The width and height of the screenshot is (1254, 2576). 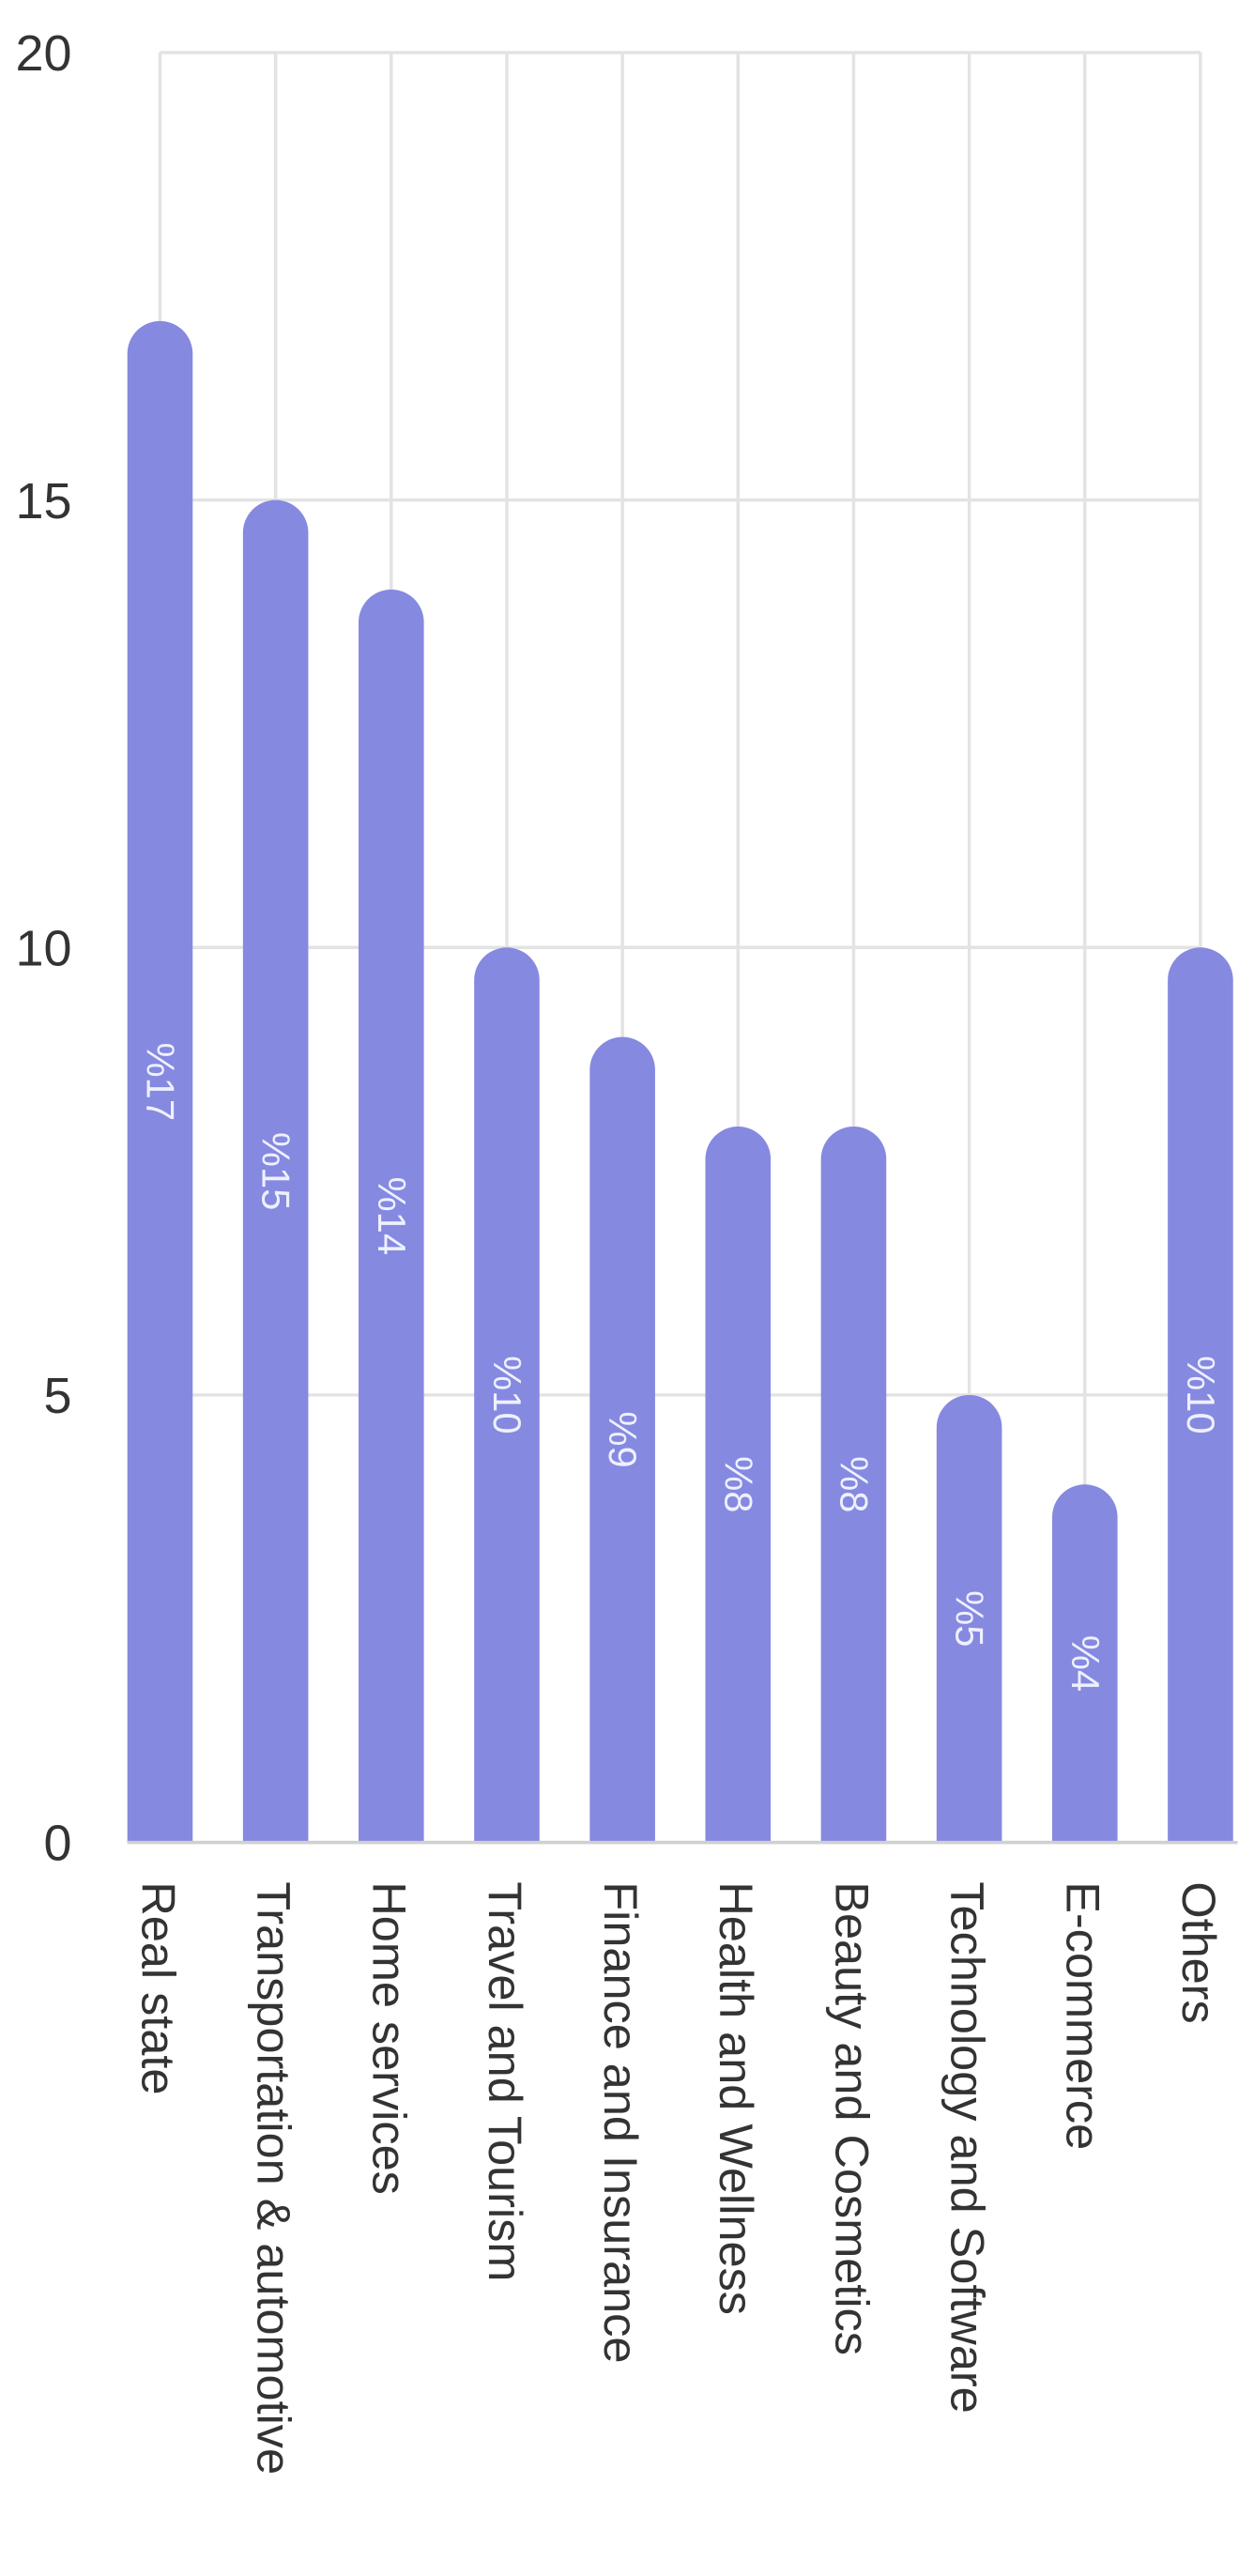 I want to click on x-tick-label: E-commerce, so click(x=1083, y=2015).